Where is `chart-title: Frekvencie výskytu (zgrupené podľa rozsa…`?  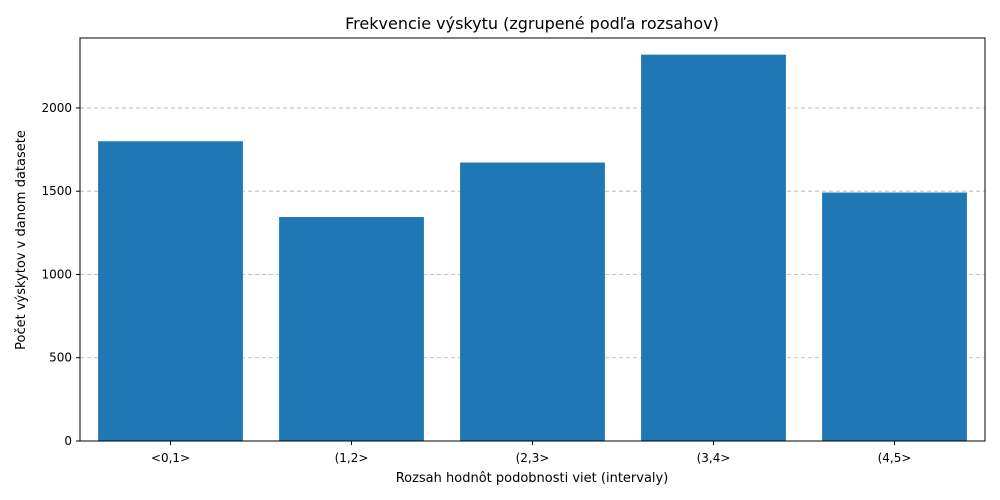
chart-title: Frekvencie výskytu (zgrupené podľa rozsa… is located at coordinates (532, 23).